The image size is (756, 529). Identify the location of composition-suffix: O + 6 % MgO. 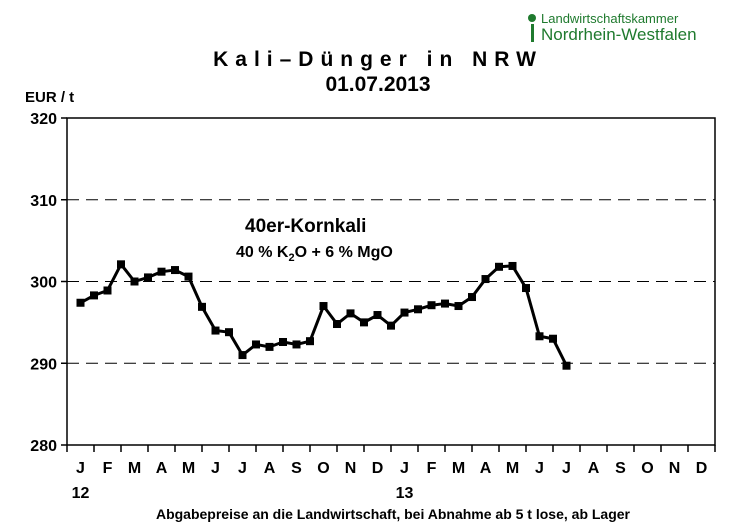
(343, 252).